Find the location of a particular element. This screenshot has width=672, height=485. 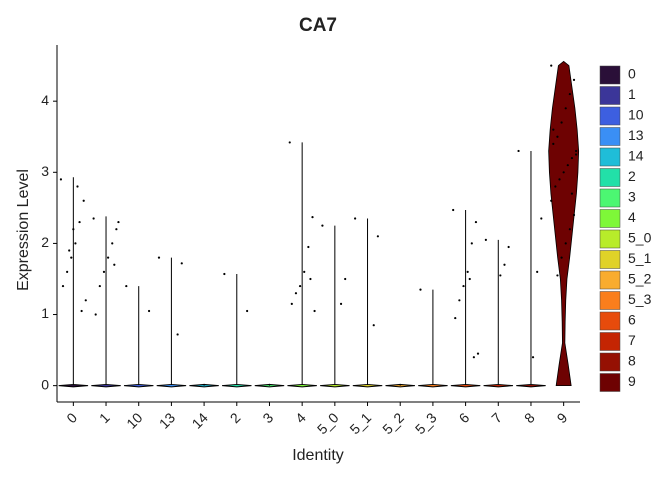

x-axis-label: Identity is located at coordinates (318, 455).